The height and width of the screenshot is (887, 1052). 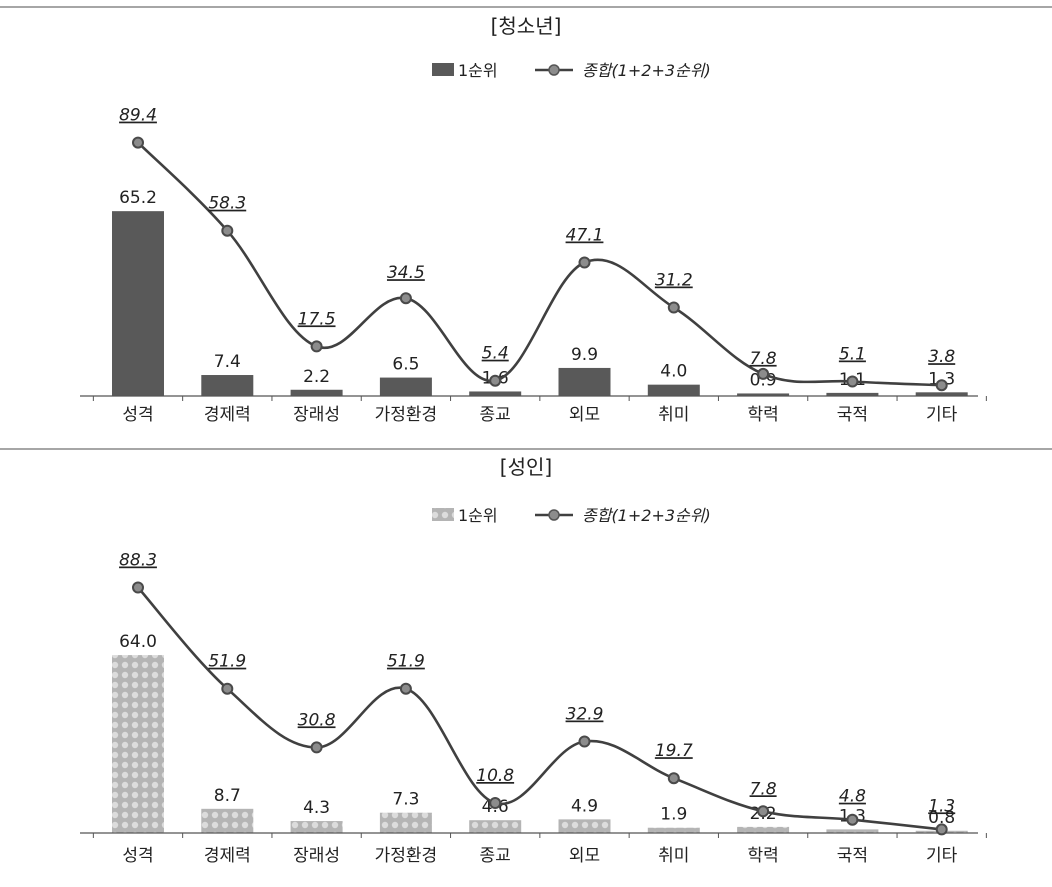 I want to click on bar-value-label: 2.2, so click(x=316, y=377).